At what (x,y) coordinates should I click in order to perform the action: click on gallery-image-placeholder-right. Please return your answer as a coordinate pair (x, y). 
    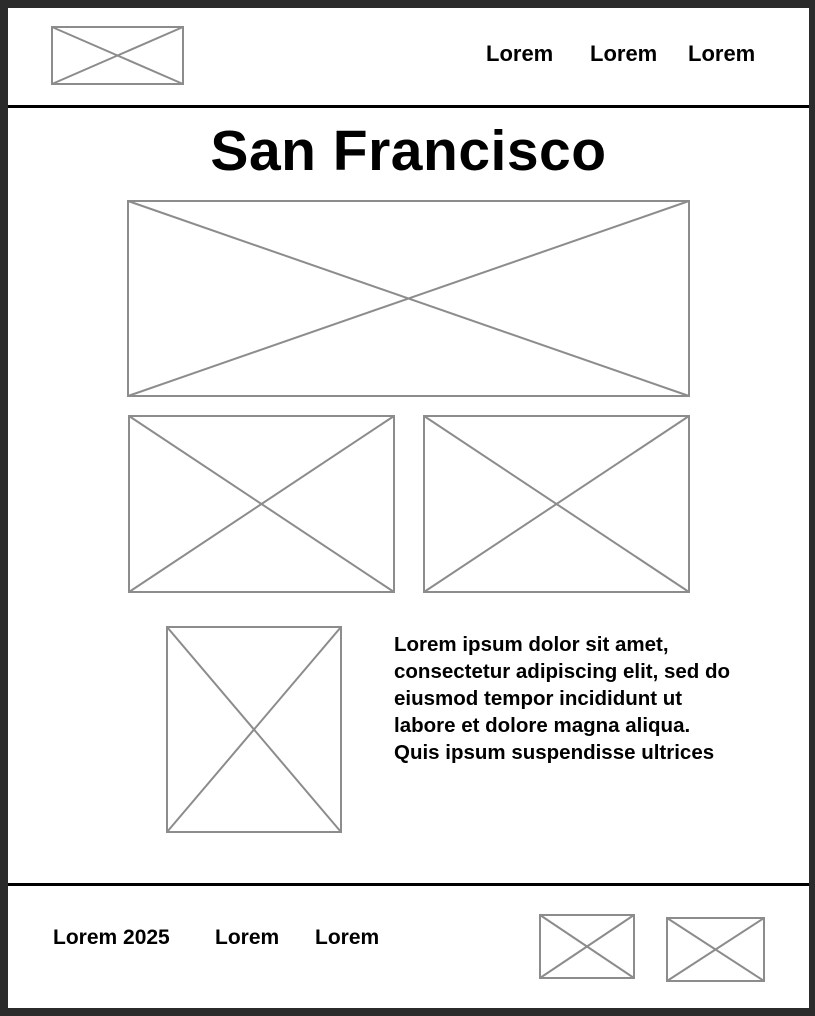
    Looking at the image, I should click on (556, 504).